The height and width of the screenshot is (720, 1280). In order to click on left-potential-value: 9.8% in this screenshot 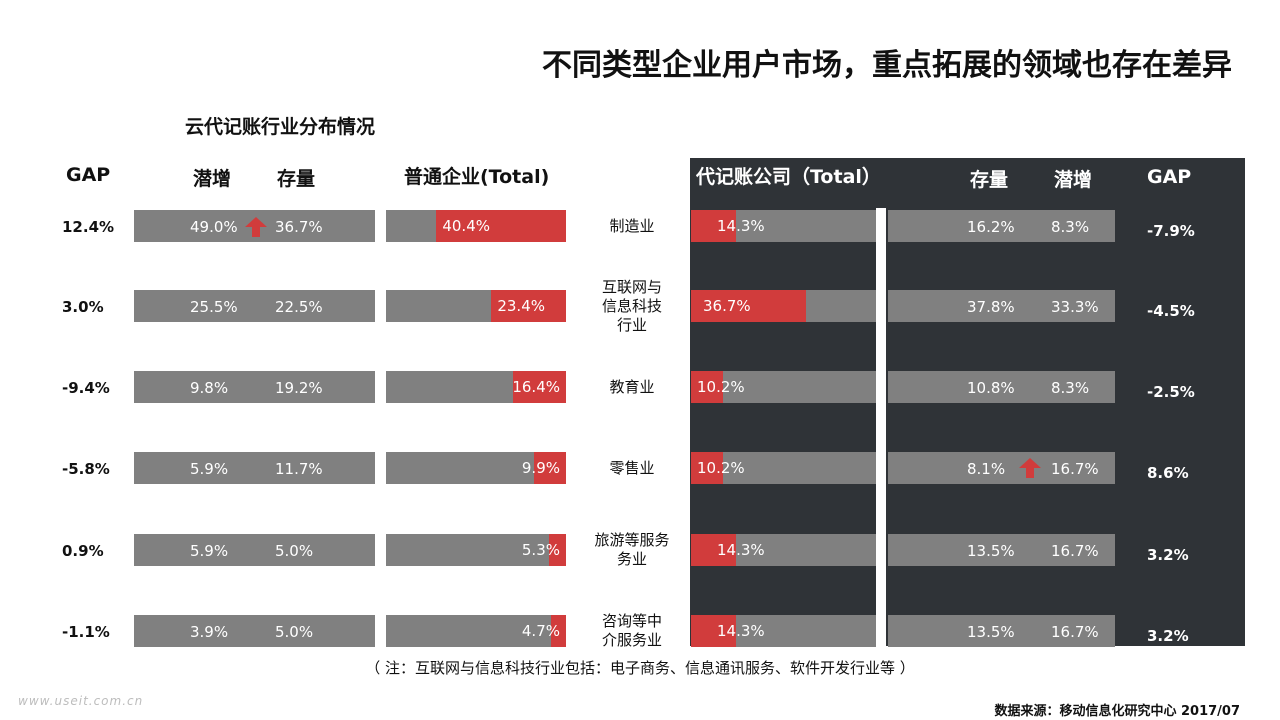, I will do `click(209, 388)`.